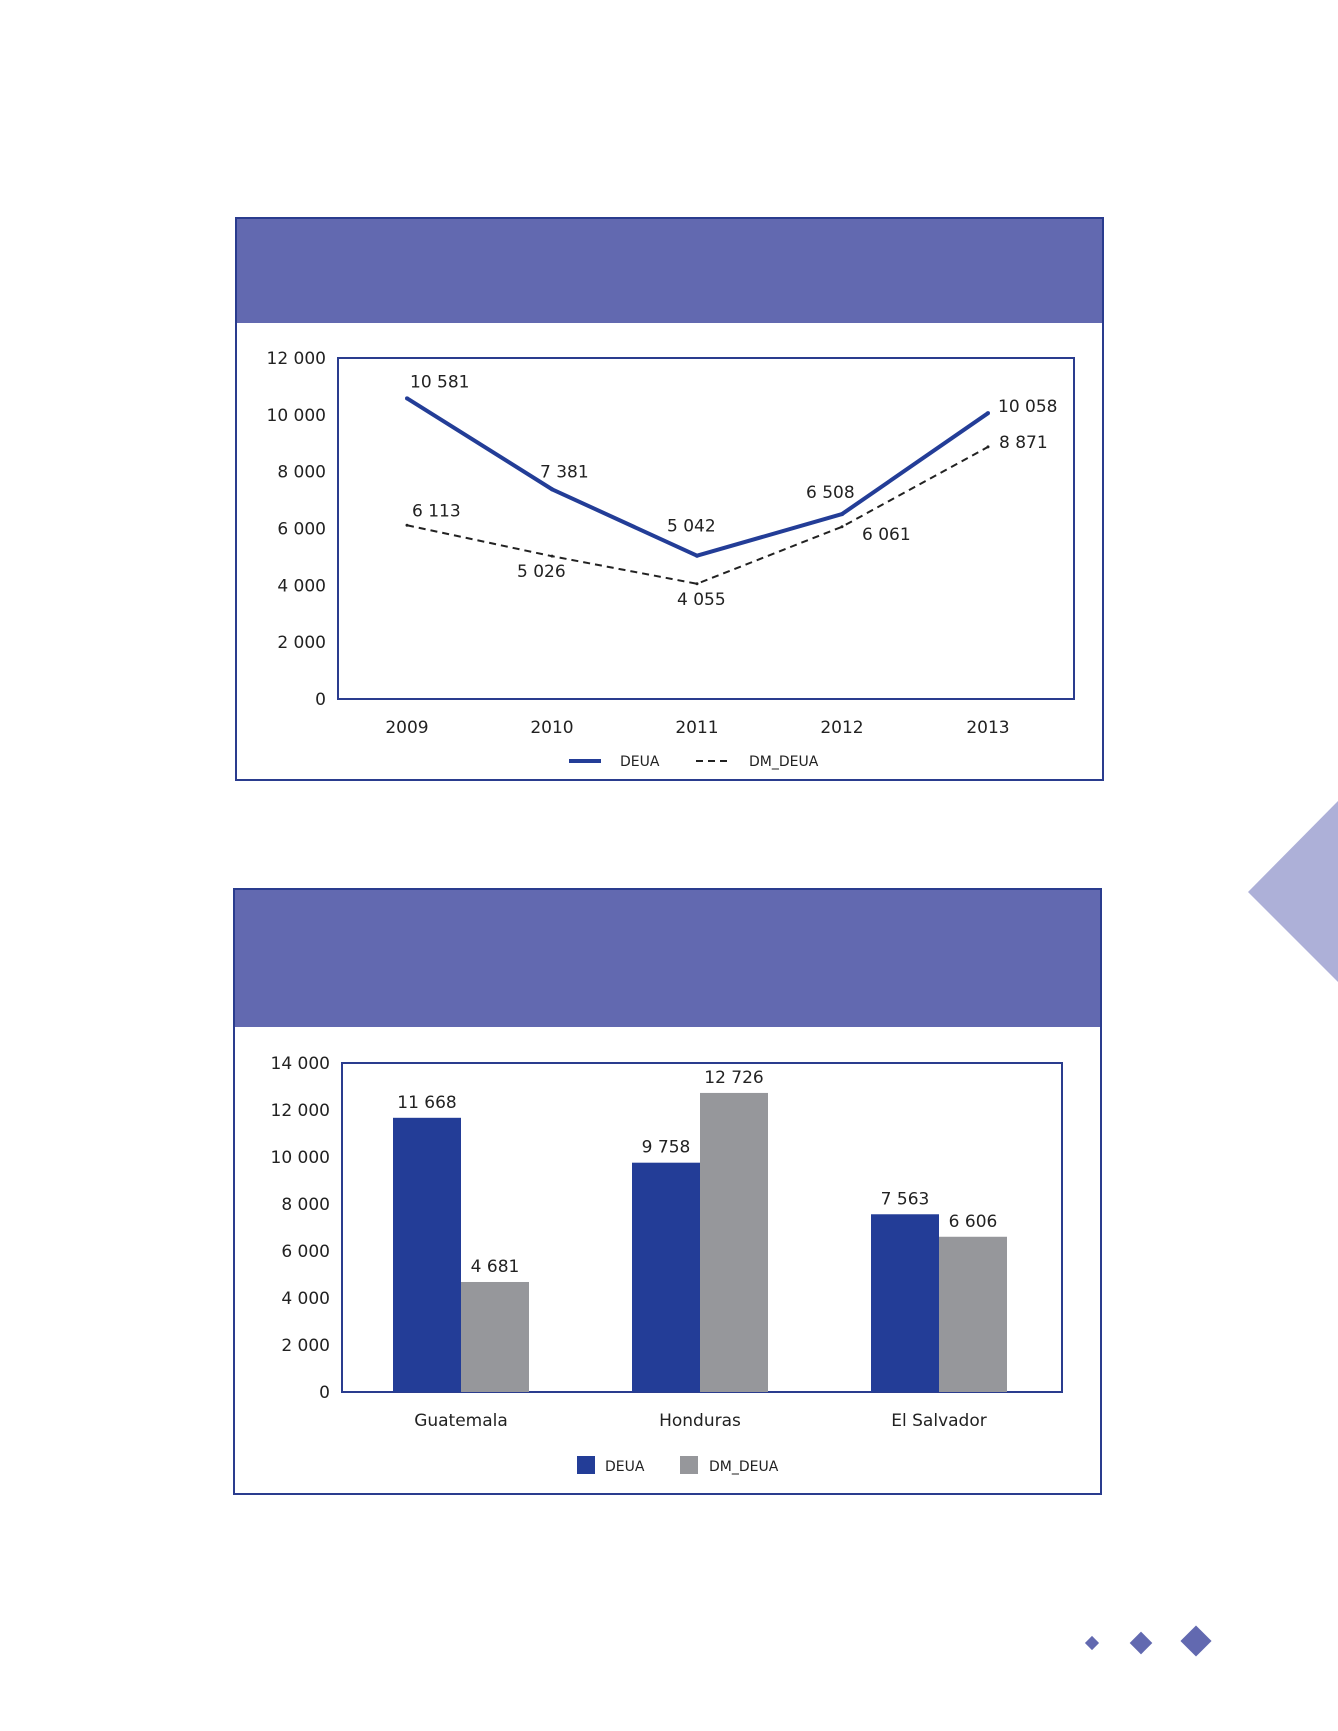  What do you see at coordinates (697, 515) in the screenshot?
I see `series-line-dm-deua` at bounding box center [697, 515].